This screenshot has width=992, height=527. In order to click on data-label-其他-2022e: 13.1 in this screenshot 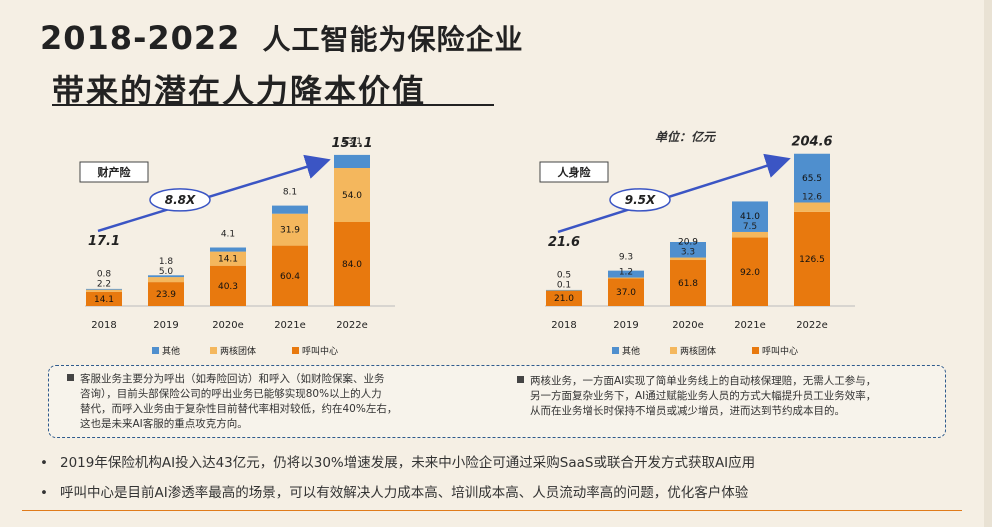, I will do `click(352, 142)`.